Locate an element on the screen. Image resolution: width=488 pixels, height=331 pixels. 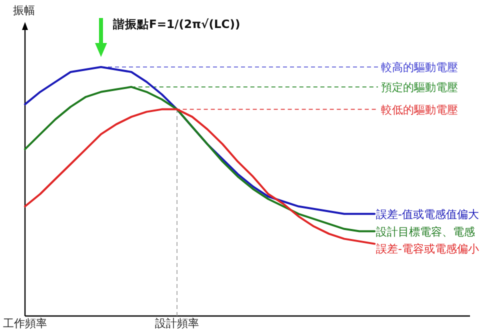
series-label: 誤差-值或電感值偏大 is located at coordinates (427, 214).